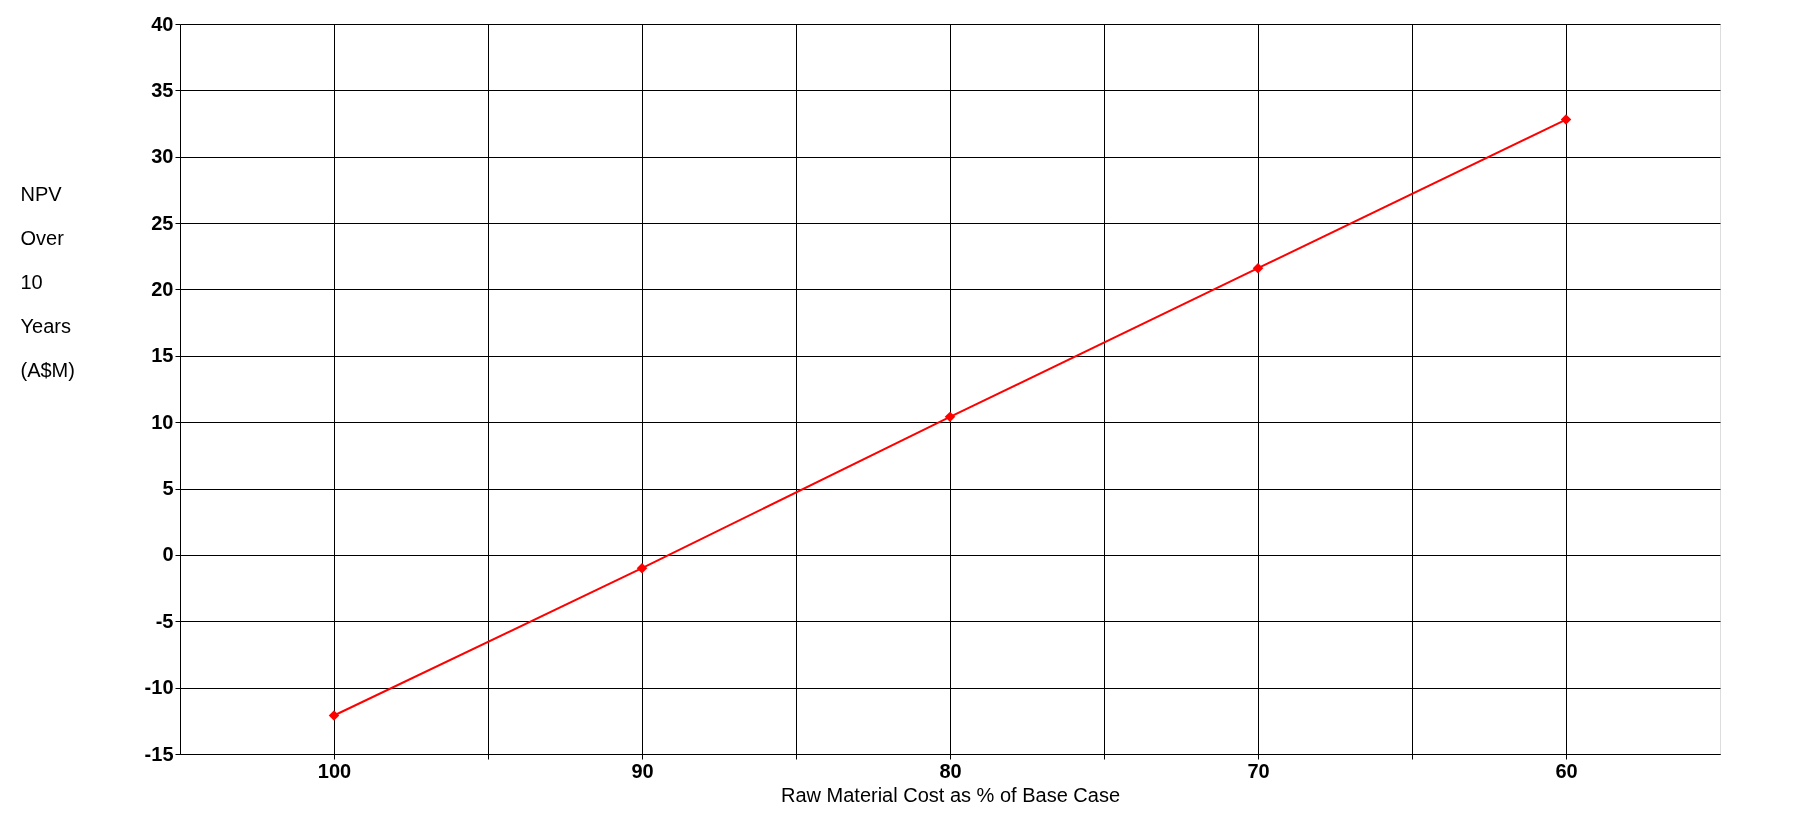  I want to click on y-tick-label: -15, so click(159, 753).